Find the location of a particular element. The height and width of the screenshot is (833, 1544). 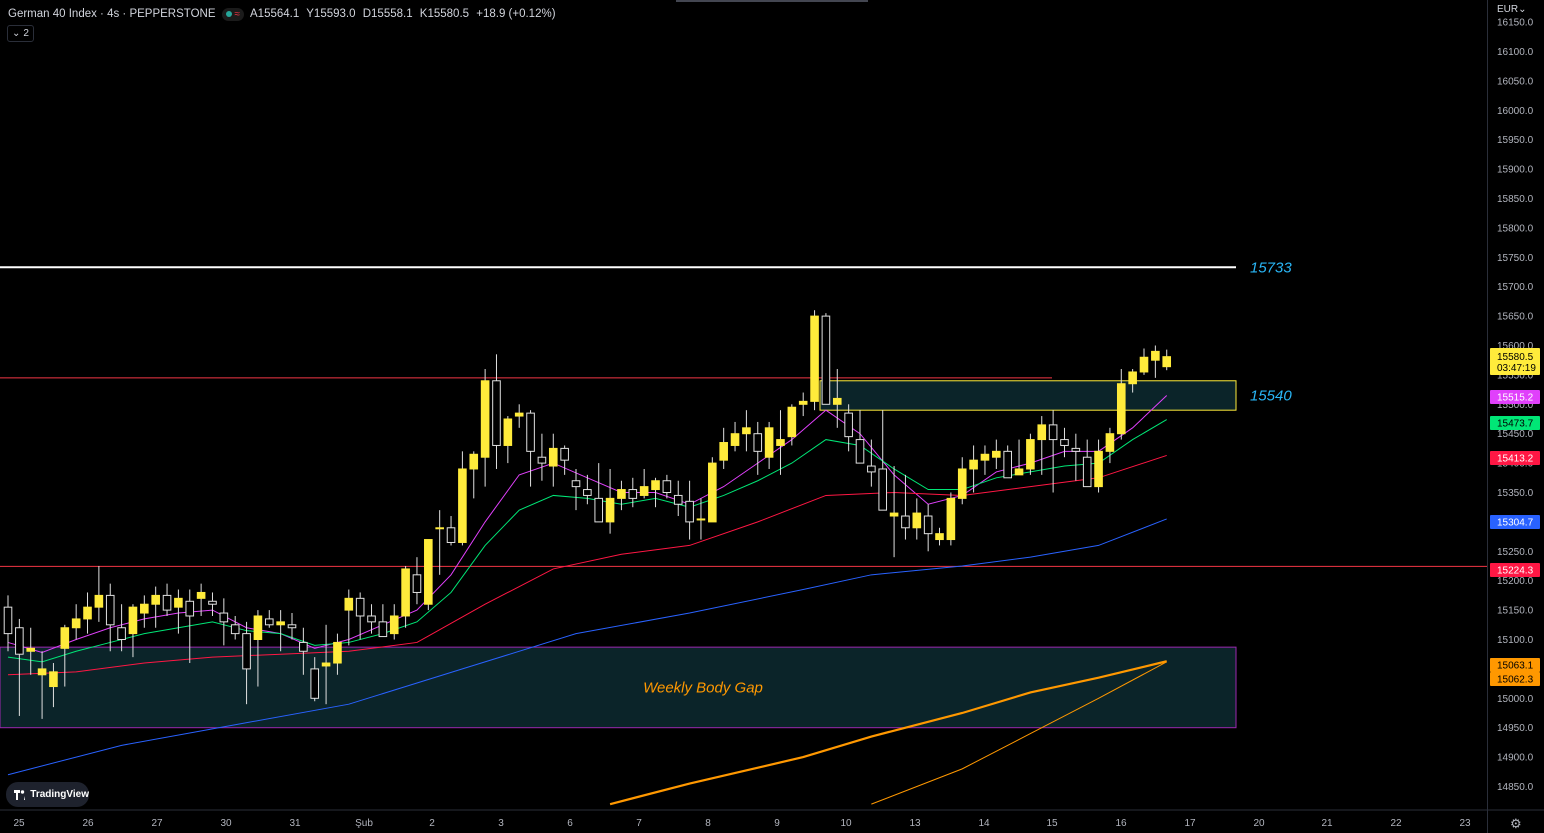

top-handle is located at coordinates (772, 1).